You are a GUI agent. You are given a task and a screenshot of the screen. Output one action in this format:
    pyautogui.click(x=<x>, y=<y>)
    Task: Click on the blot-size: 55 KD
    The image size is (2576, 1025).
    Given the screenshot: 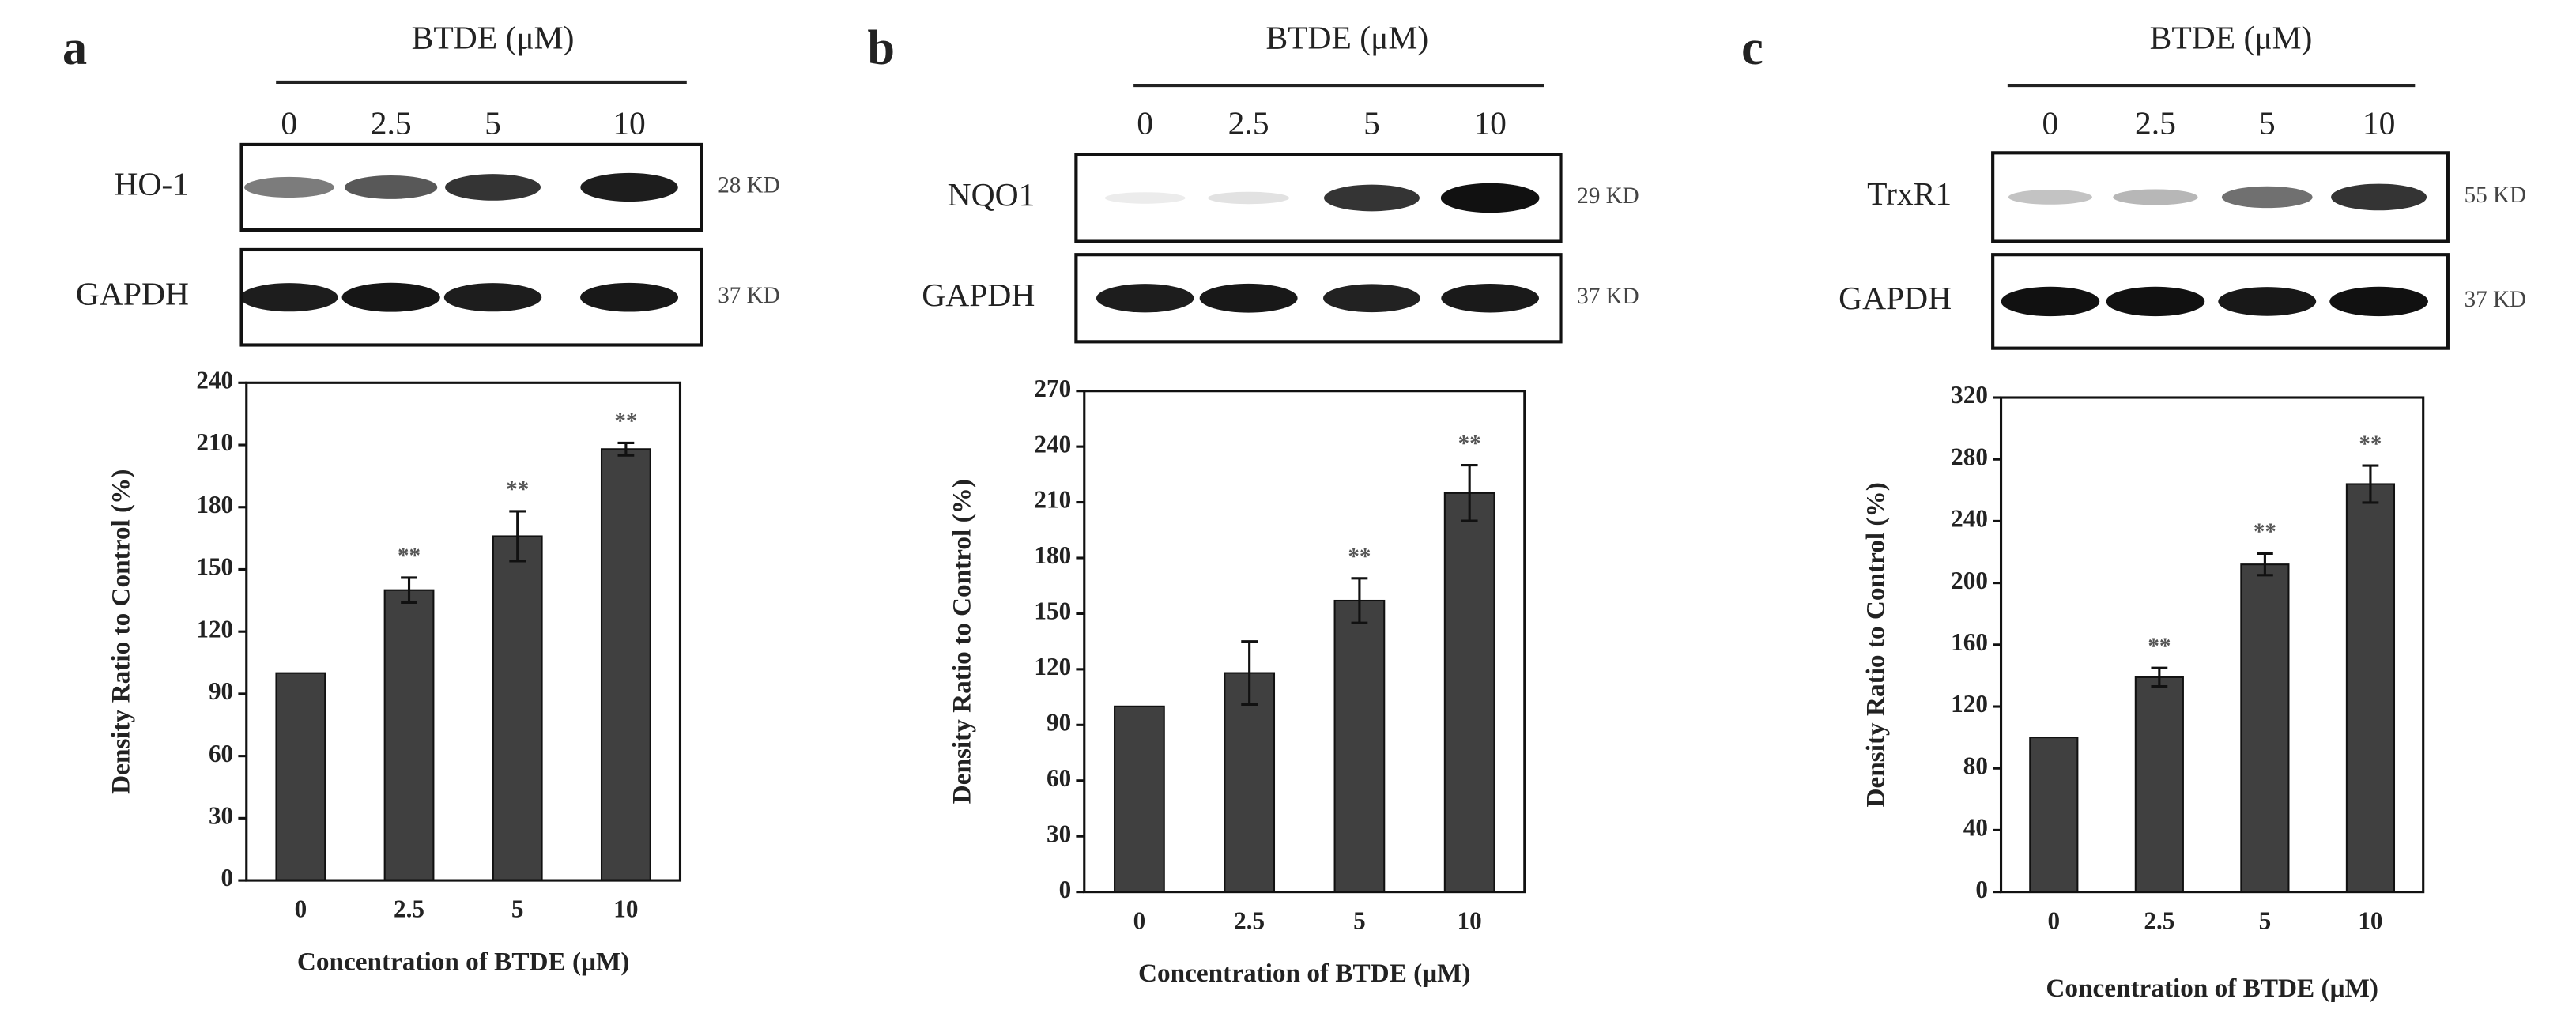 What is the action you would take?
    pyautogui.click(x=2495, y=195)
    